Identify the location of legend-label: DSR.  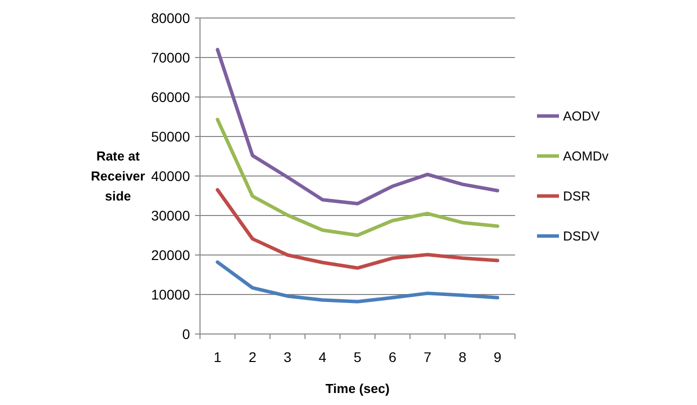
(576, 196).